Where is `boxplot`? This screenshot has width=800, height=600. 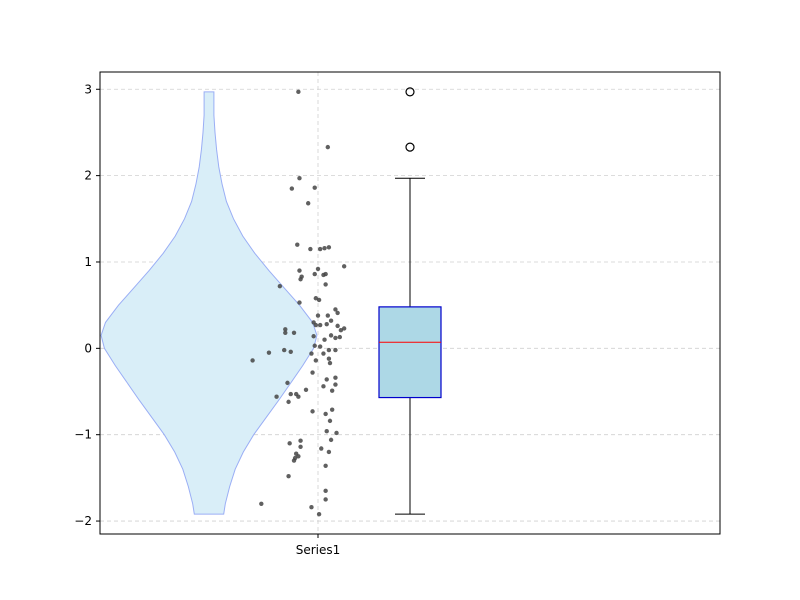
boxplot is located at coordinates (410, 301).